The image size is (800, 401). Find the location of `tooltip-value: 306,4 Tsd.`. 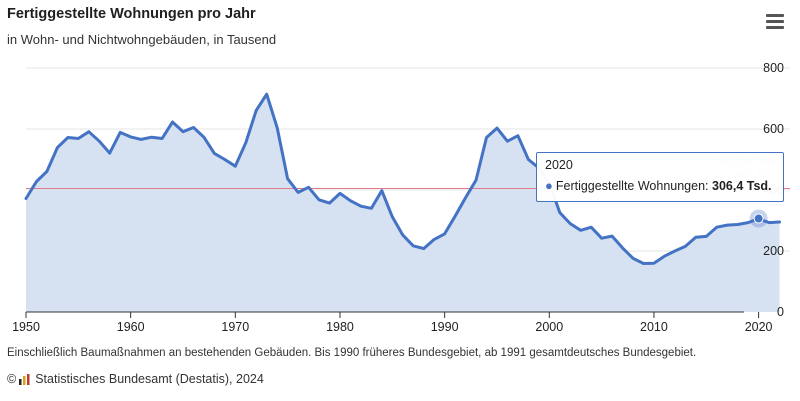

tooltip-value: 306,4 Tsd. is located at coordinates (742, 186).